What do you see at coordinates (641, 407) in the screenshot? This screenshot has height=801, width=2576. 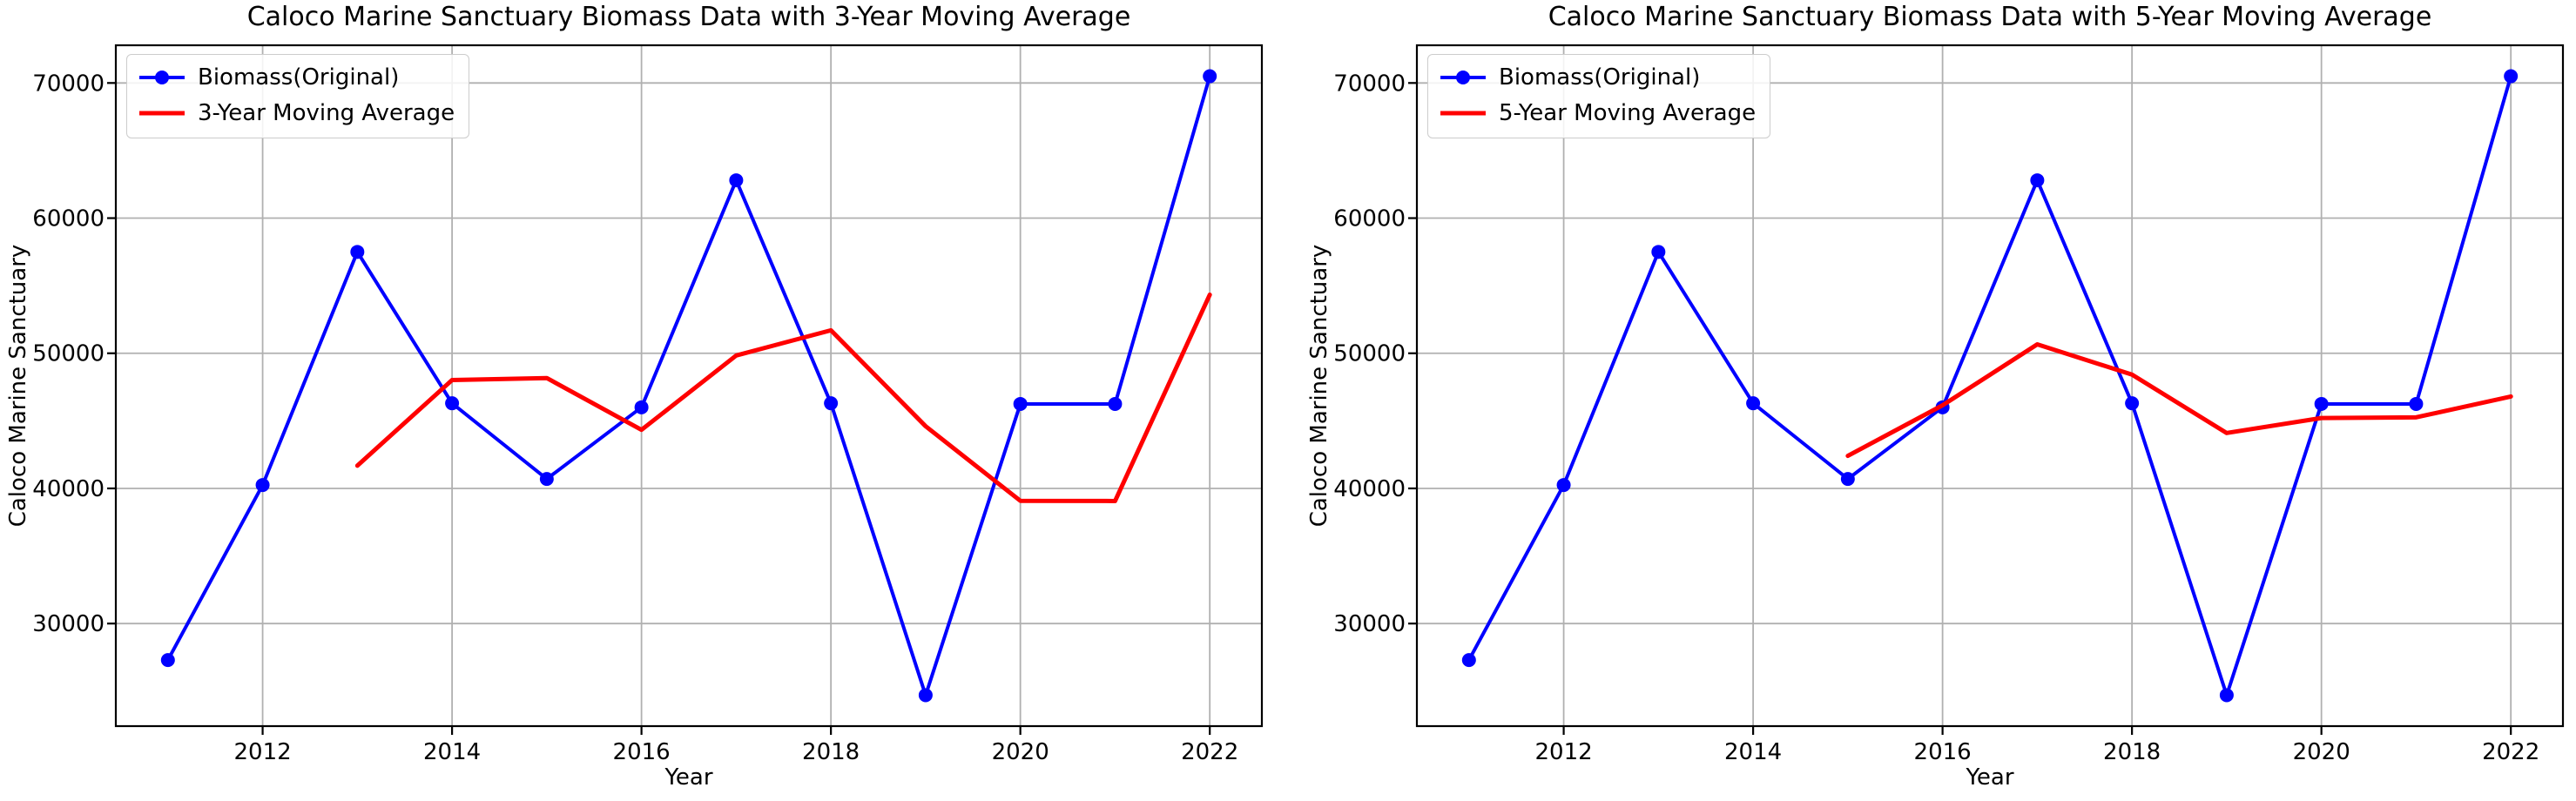 I see `marker-biomass-original-2016` at bounding box center [641, 407].